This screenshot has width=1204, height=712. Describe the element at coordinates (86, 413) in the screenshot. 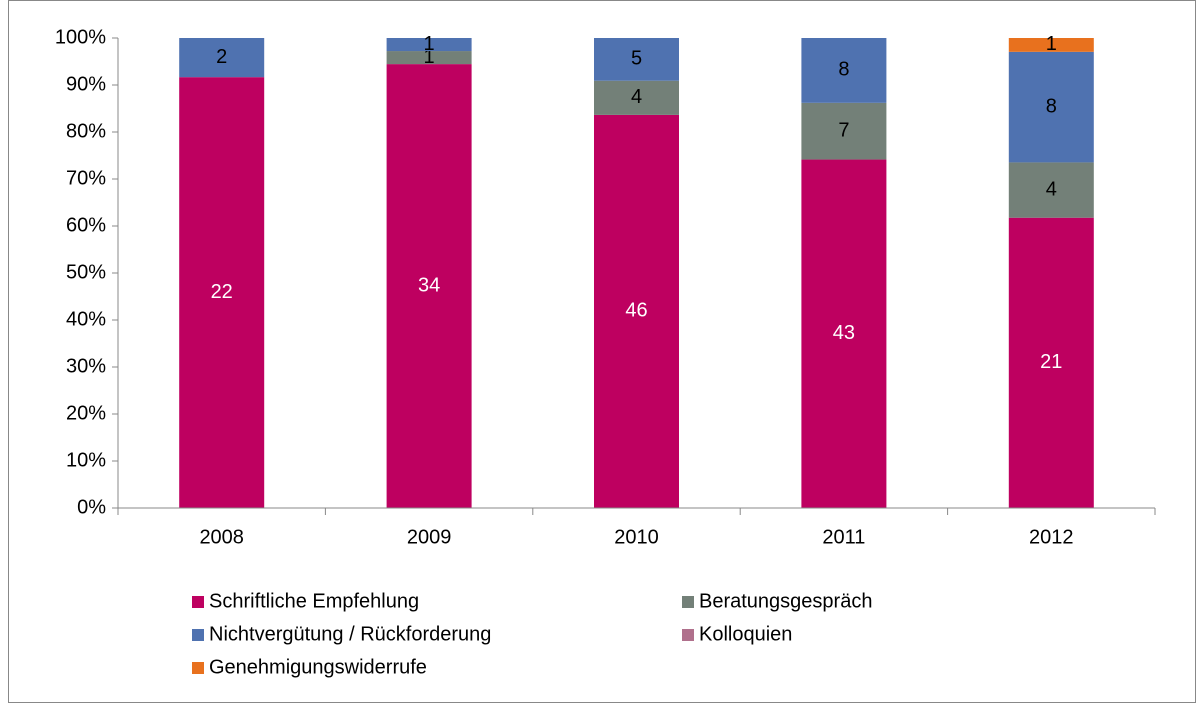

I see `y-tick-label: 20%` at that location.